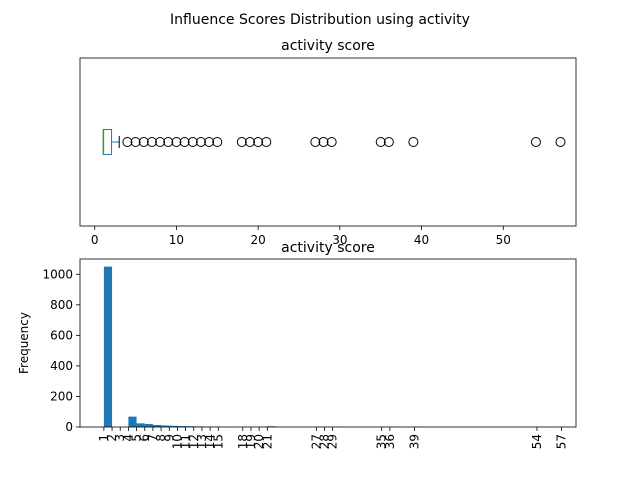 This screenshot has width=640, height=480. Describe the element at coordinates (61, 396) in the screenshot. I see `histogram-y-tick-label: 200` at that location.